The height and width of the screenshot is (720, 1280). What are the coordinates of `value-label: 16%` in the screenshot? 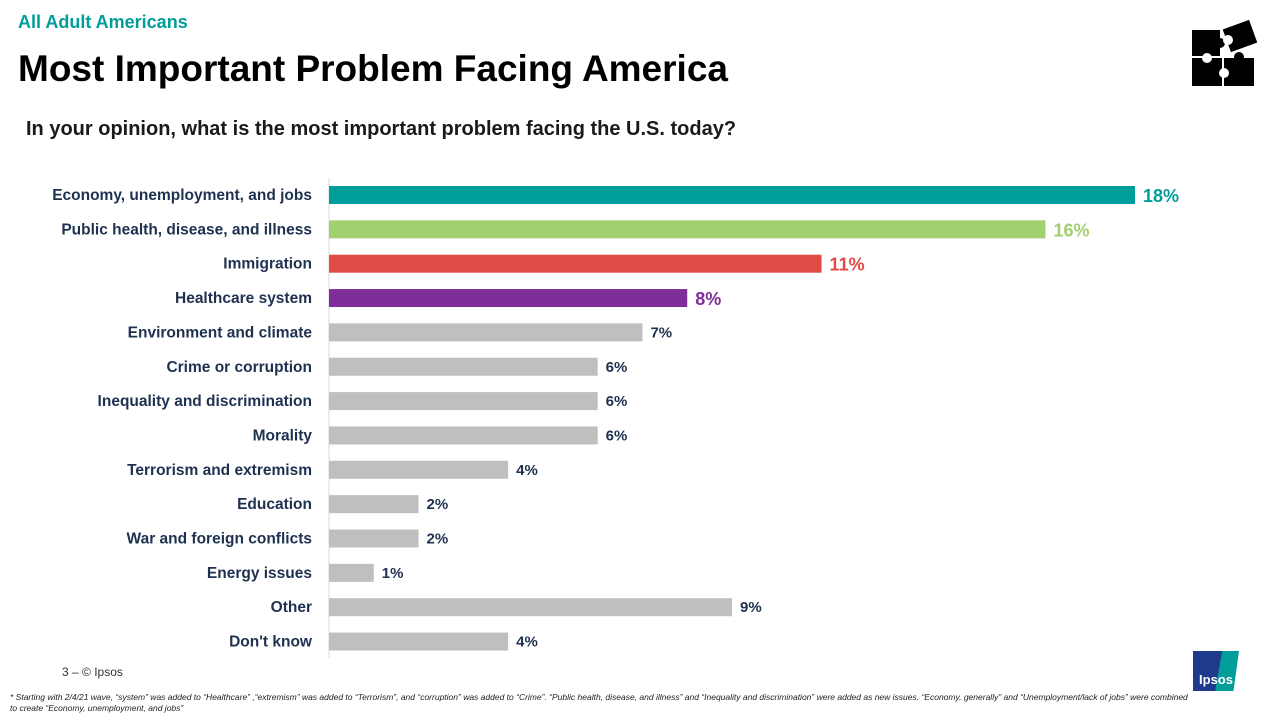 It's located at (1071, 230).